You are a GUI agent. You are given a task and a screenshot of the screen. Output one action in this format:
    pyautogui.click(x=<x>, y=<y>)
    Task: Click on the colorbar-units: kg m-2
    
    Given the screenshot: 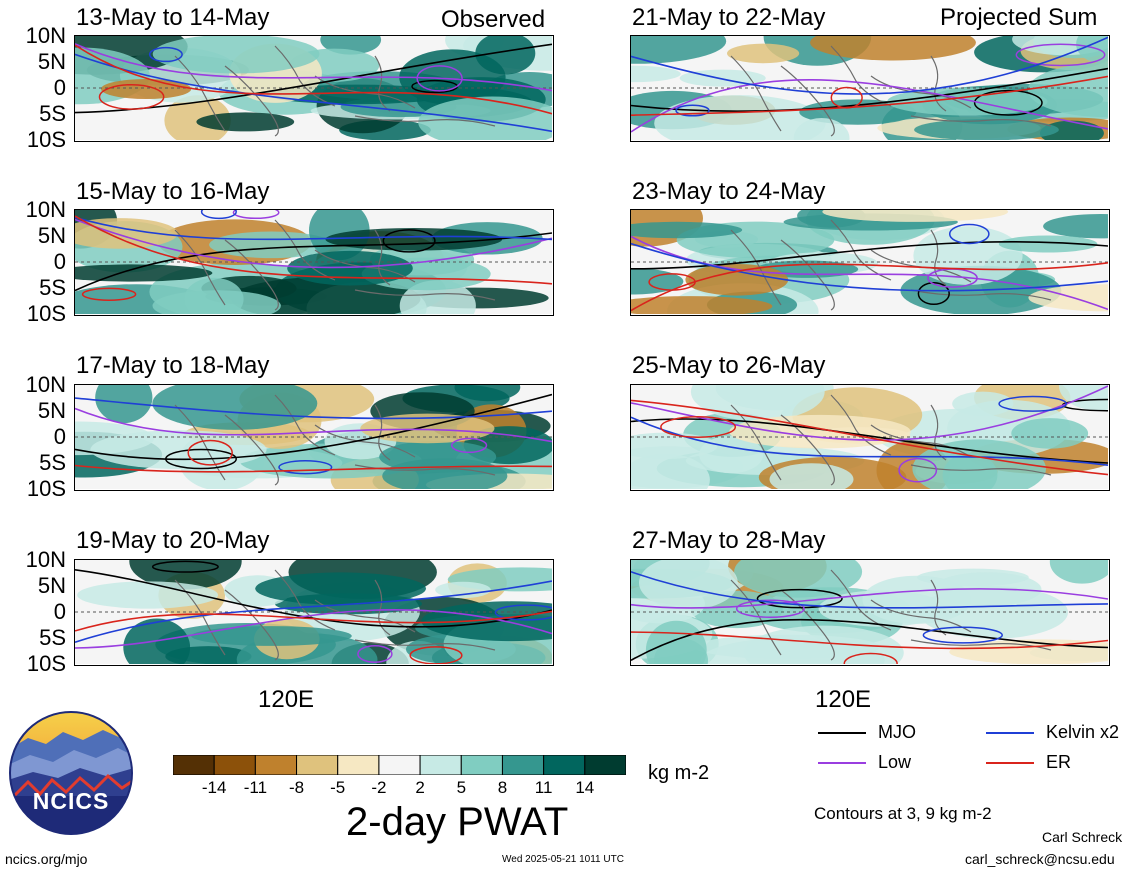 What is the action you would take?
    pyautogui.click(x=679, y=773)
    